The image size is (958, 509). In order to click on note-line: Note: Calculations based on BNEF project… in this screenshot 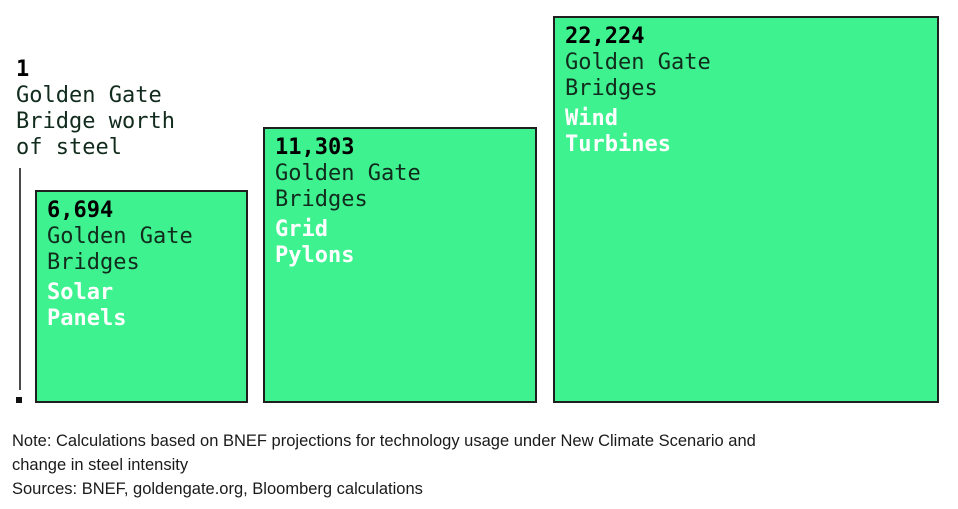, I will do `click(384, 441)`.